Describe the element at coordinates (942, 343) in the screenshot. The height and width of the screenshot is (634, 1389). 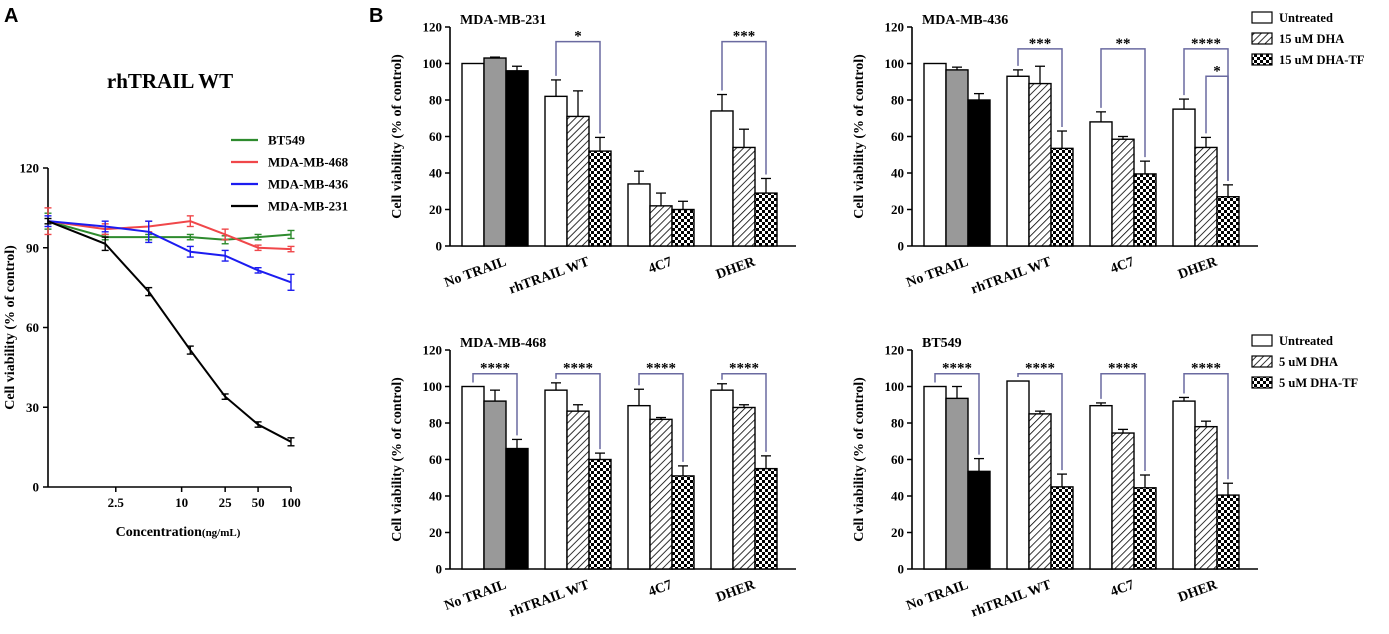
I see `panel-title: BT549` at that location.